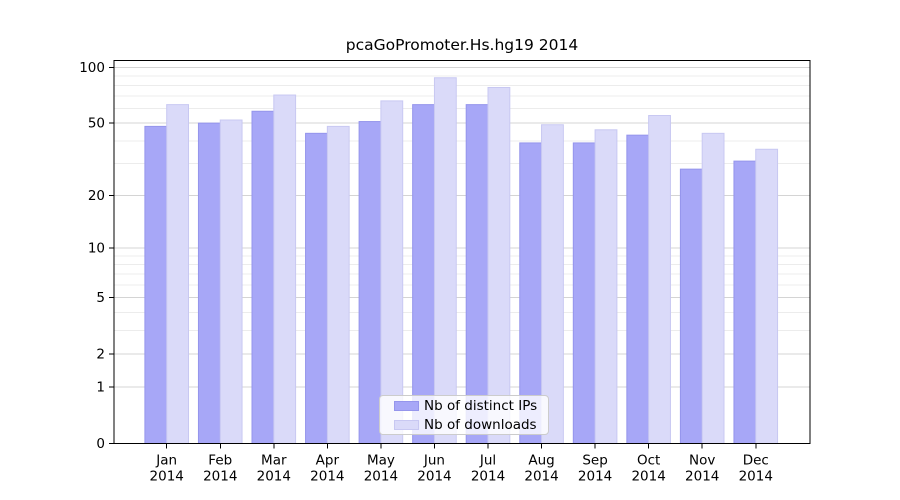 This screenshot has height=500, width=900. I want to click on x-tick-label-month: Aug, so click(541, 461).